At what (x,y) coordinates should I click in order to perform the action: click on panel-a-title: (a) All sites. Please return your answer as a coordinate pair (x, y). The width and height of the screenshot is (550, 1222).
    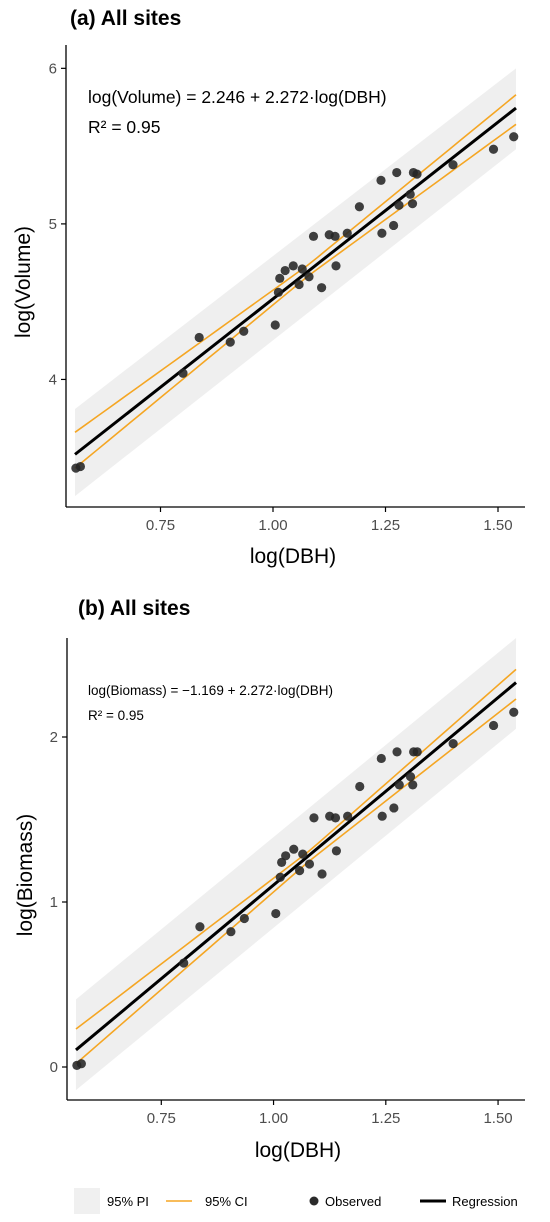
    Looking at the image, I should click on (125, 18).